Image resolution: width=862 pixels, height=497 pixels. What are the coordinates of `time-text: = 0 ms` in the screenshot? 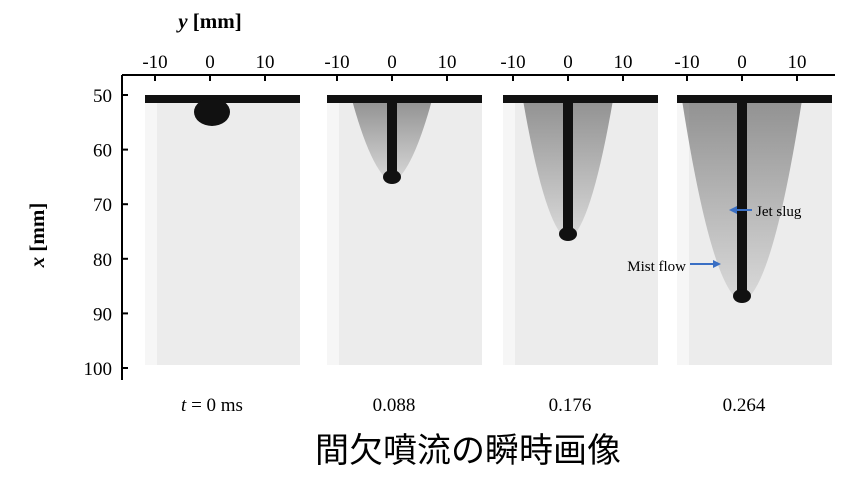 It's located at (217, 405).